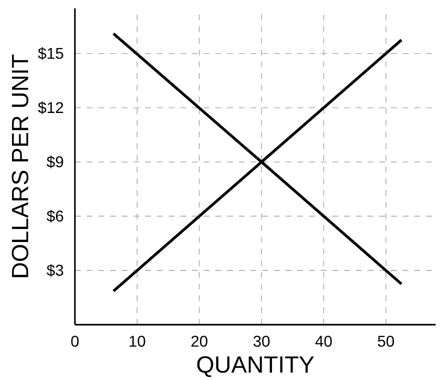 The height and width of the screenshot is (380, 444). I want to click on y-tick-label: $15, so click(51, 53).